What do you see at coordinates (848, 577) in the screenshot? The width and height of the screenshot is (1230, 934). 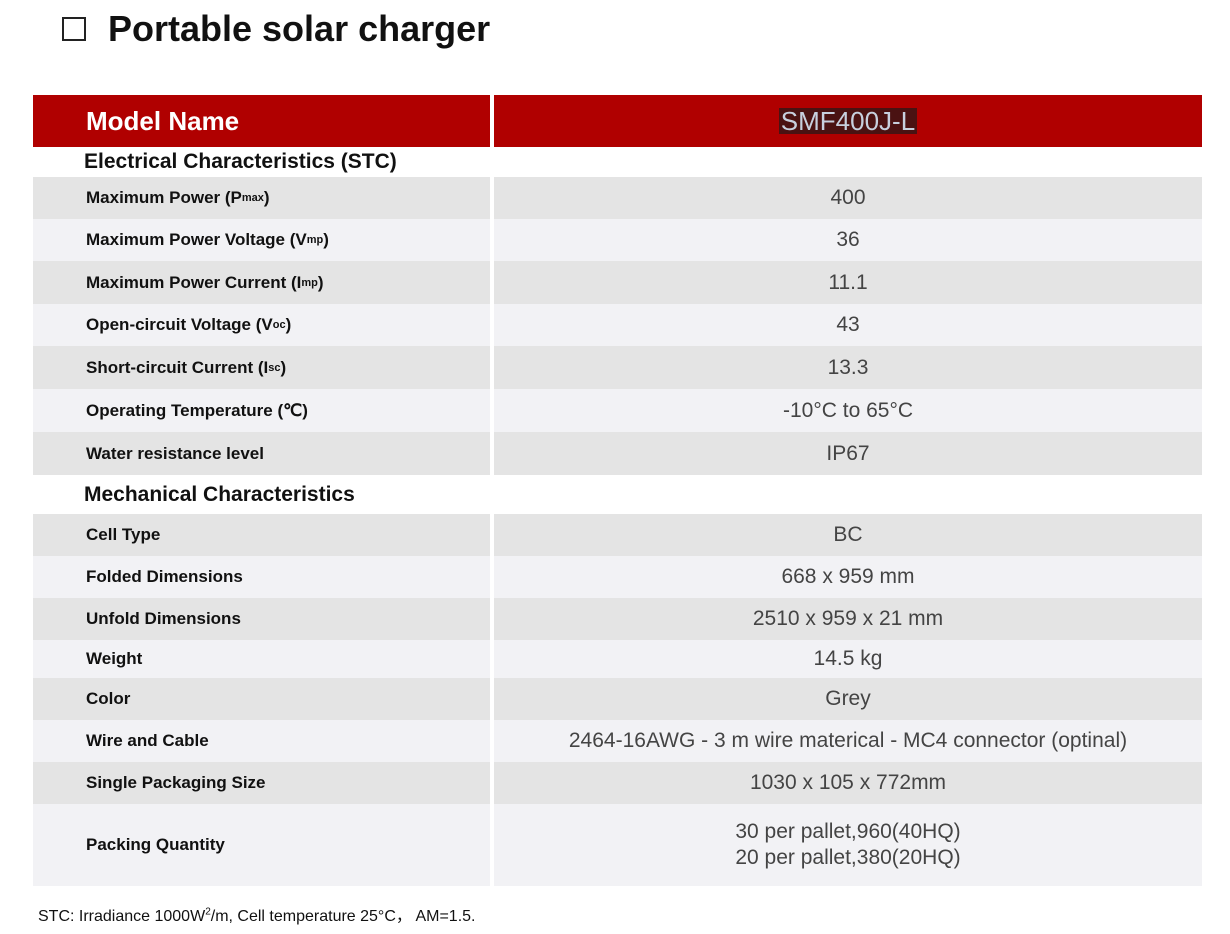 I see `spec-value: 668 x 959 mm` at bounding box center [848, 577].